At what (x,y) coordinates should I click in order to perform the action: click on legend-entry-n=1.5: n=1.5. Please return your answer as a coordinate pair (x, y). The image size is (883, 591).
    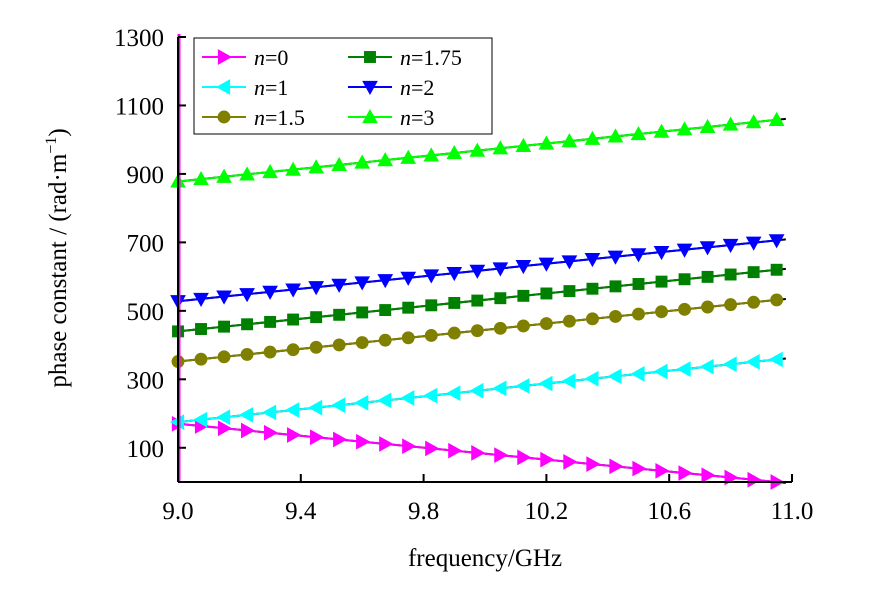
    Looking at the image, I should click on (253, 117).